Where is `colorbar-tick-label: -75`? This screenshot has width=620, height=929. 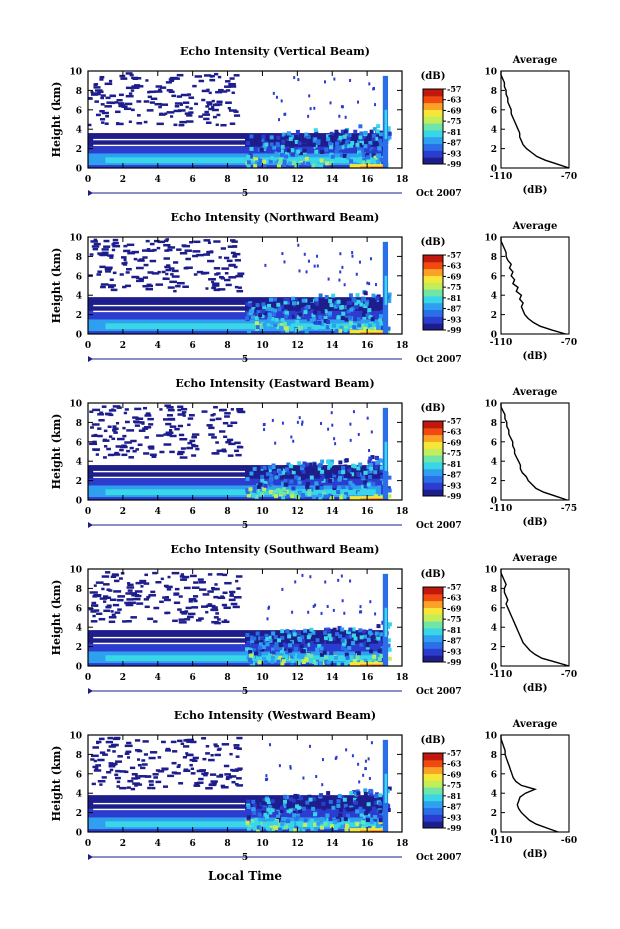 colorbar-tick-label: -75 is located at coordinates (454, 785).